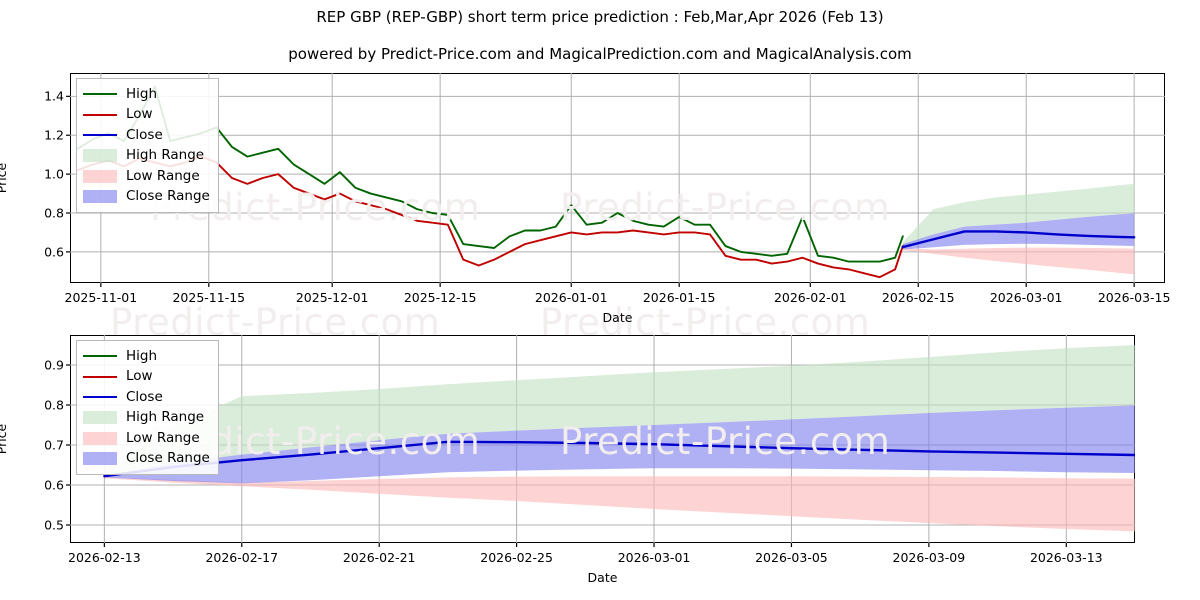 This screenshot has height=600, width=1200. Describe the element at coordinates (242, 557) in the screenshot. I see `x-axis-tick: 2026-02-17` at that location.